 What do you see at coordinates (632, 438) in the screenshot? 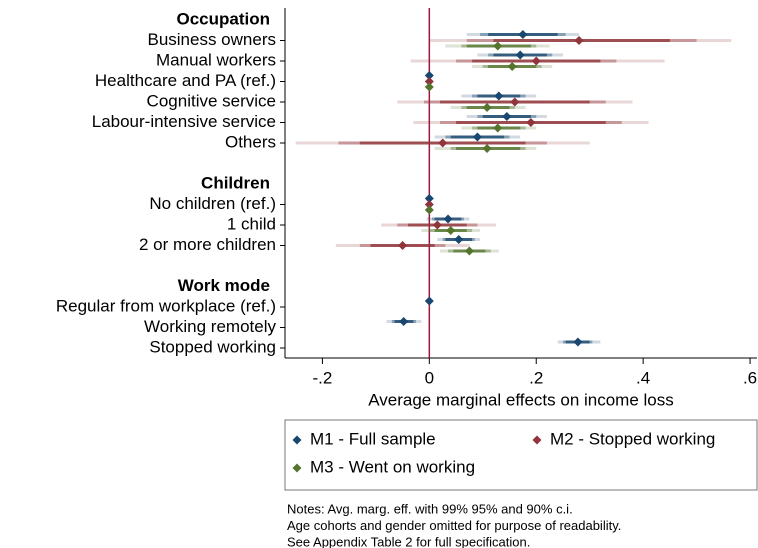
I see `legend-label: M2 - Stopped working` at bounding box center [632, 438].